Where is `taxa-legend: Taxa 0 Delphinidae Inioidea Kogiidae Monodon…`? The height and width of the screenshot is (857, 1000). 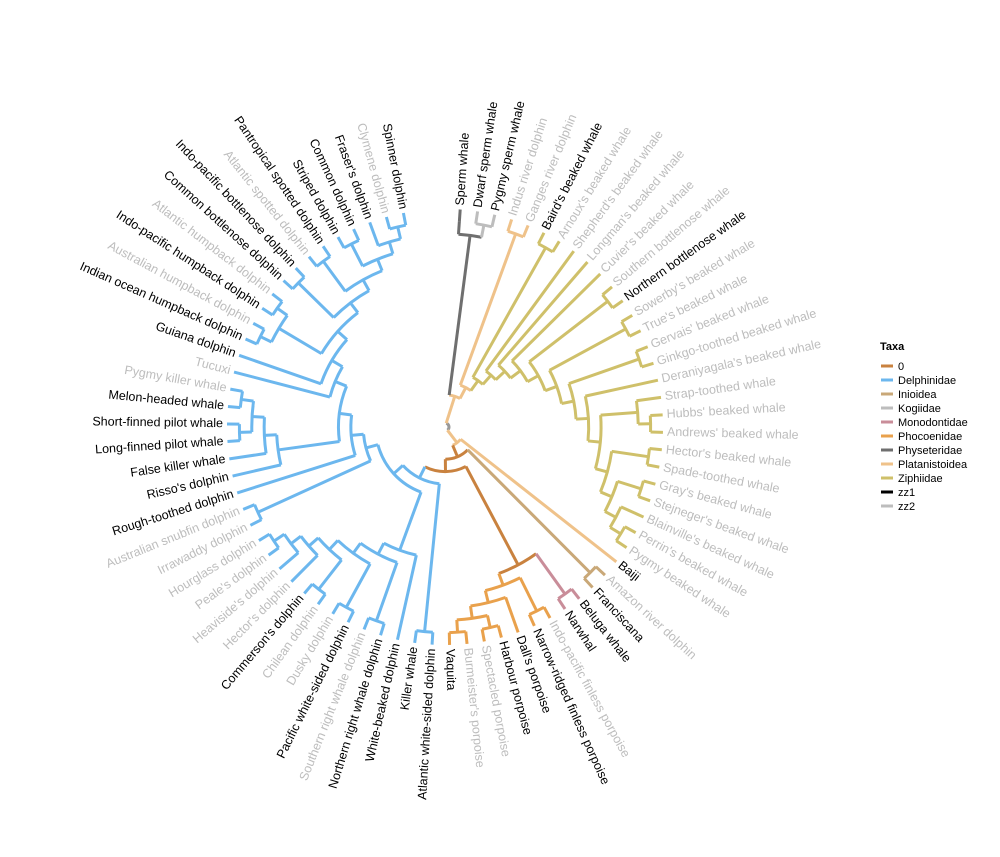
taxa-legend: Taxa 0 Delphinidae Inioidea Kogiidae Monodon… is located at coordinates (924, 427).